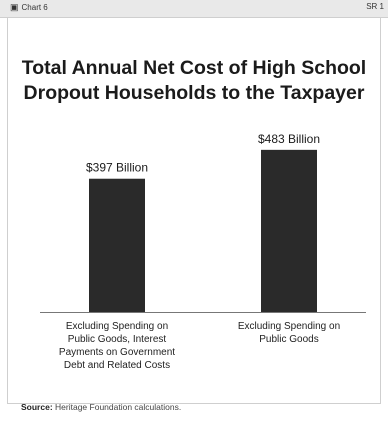  Describe the element at coordinates (118, 407) in the screenshot. I see `source-text: Heritage Foundation calculations.` at that location.